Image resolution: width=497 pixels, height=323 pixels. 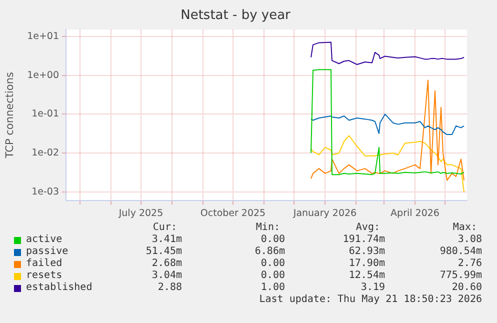 What do you see at coordinates (10, 116) in the screenshot?
I see `y-axis-title: TCP connections` at bounding box center [10, 116].